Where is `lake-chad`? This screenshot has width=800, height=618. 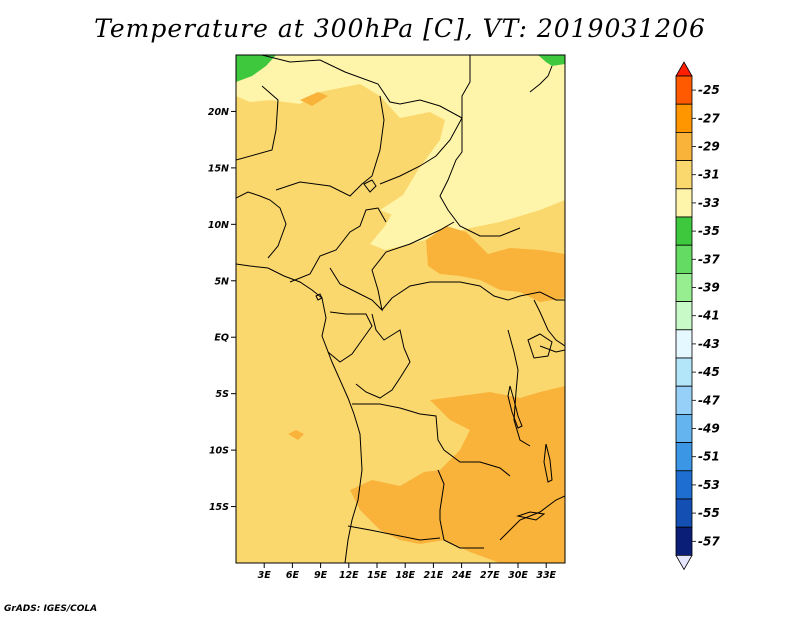
lake-chad is located at coordinates (370, 186).